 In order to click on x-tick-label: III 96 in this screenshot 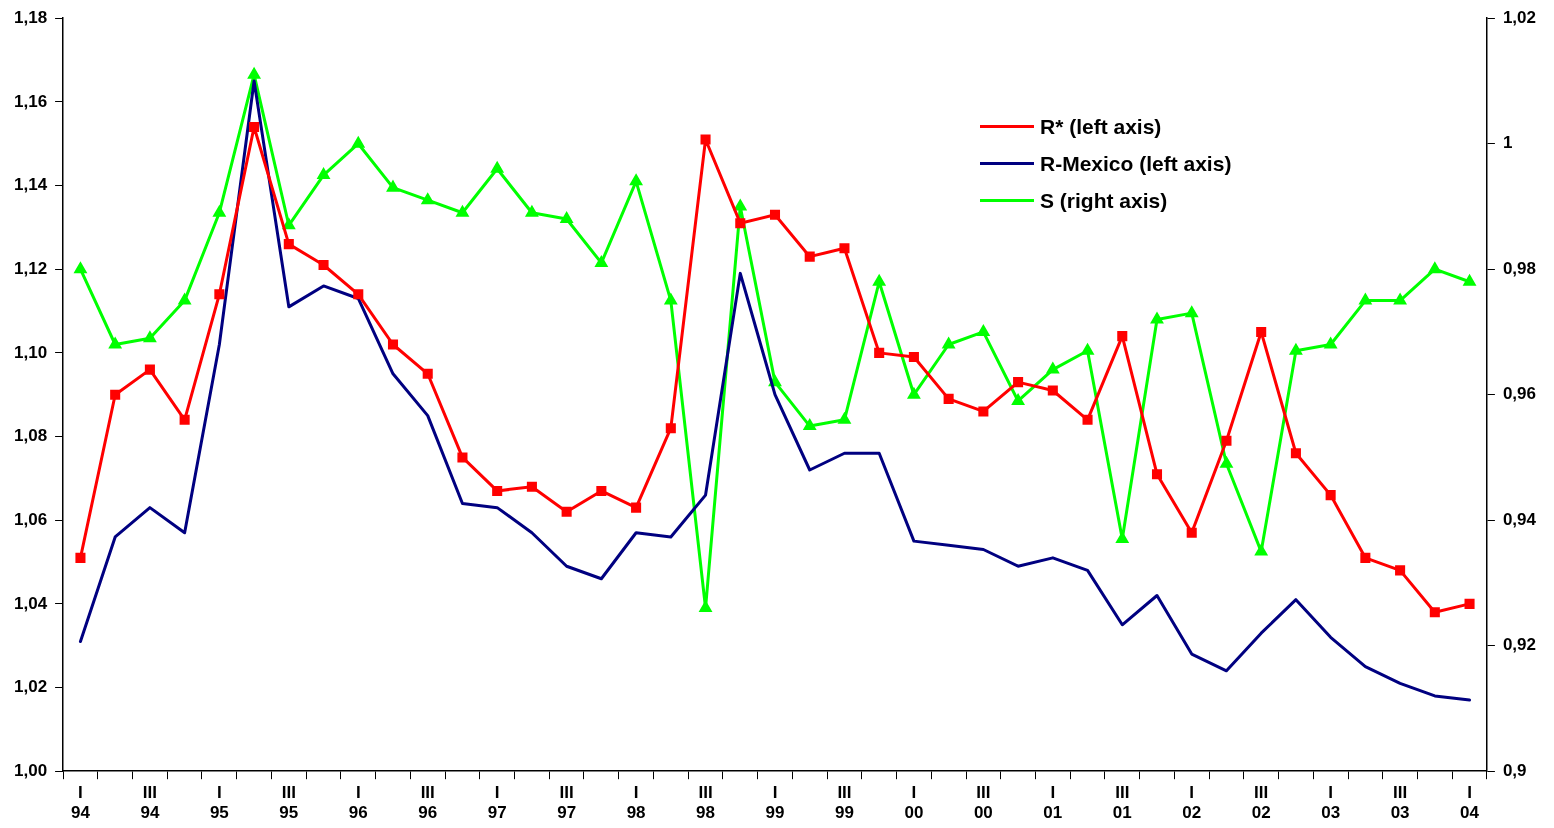, I will do `click(428, 803)`.